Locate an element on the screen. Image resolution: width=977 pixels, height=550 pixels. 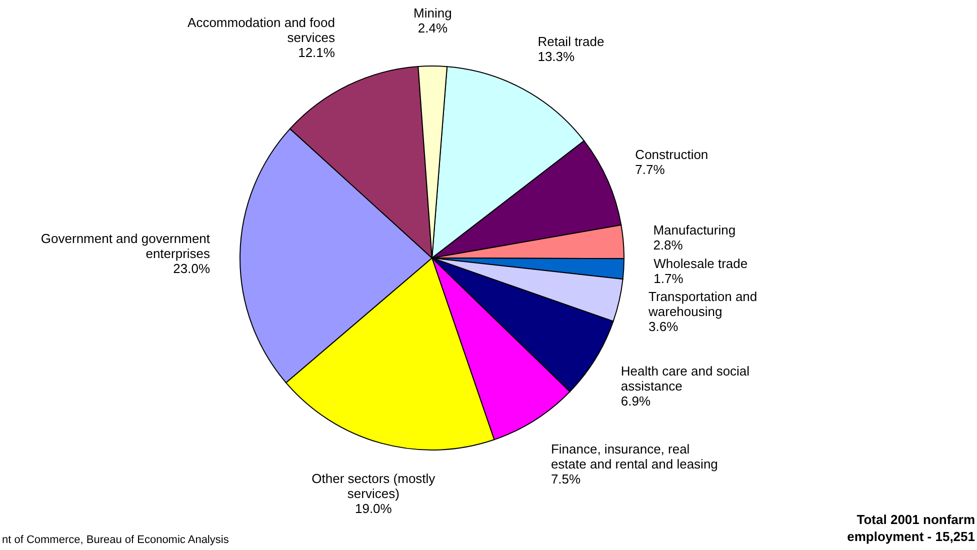
data-label: 2.8% is located at coordinates (668, 244).